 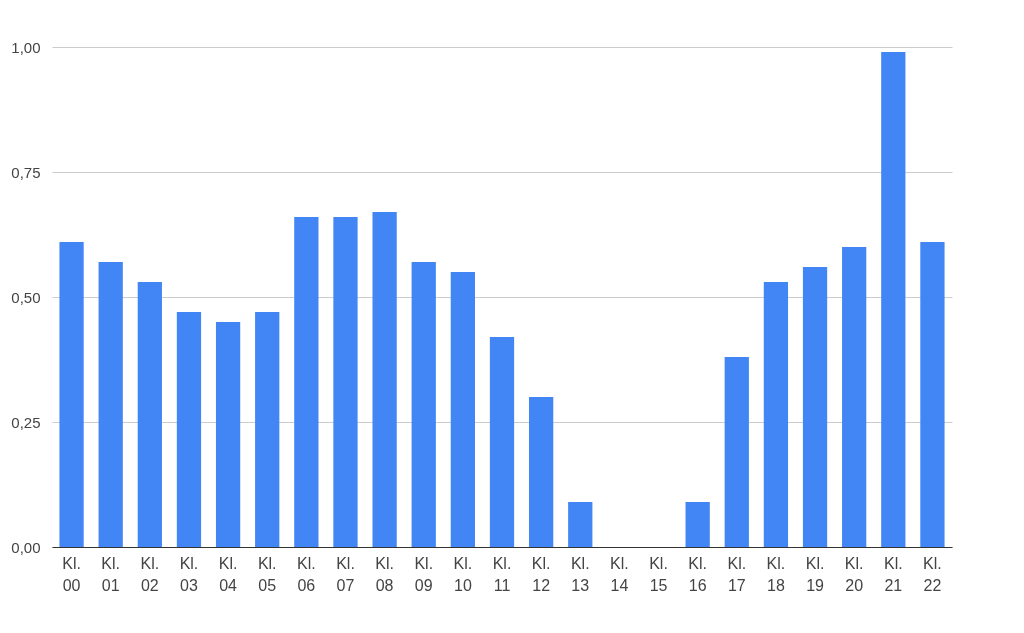 I want to click on x-tick-label: Kl. 02, so click(x=150, y=574).